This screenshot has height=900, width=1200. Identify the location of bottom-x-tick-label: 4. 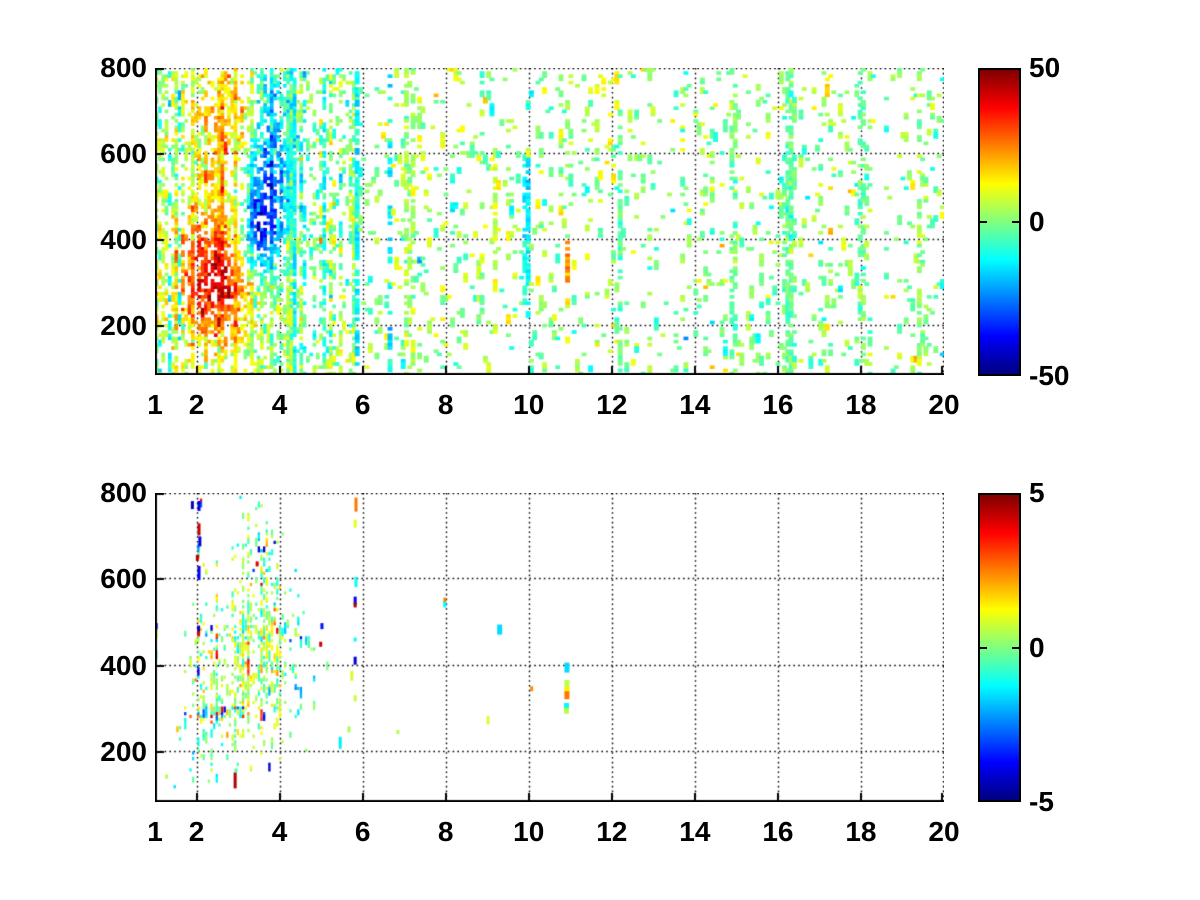
(279, 831).